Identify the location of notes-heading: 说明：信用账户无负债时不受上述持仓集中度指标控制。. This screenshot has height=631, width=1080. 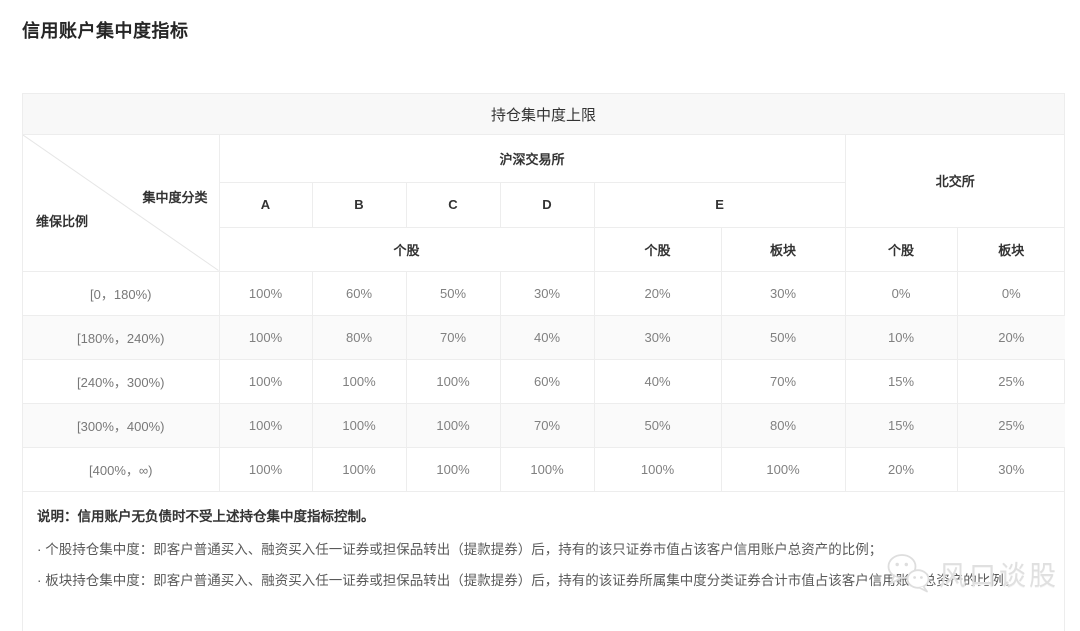
(206, 516).